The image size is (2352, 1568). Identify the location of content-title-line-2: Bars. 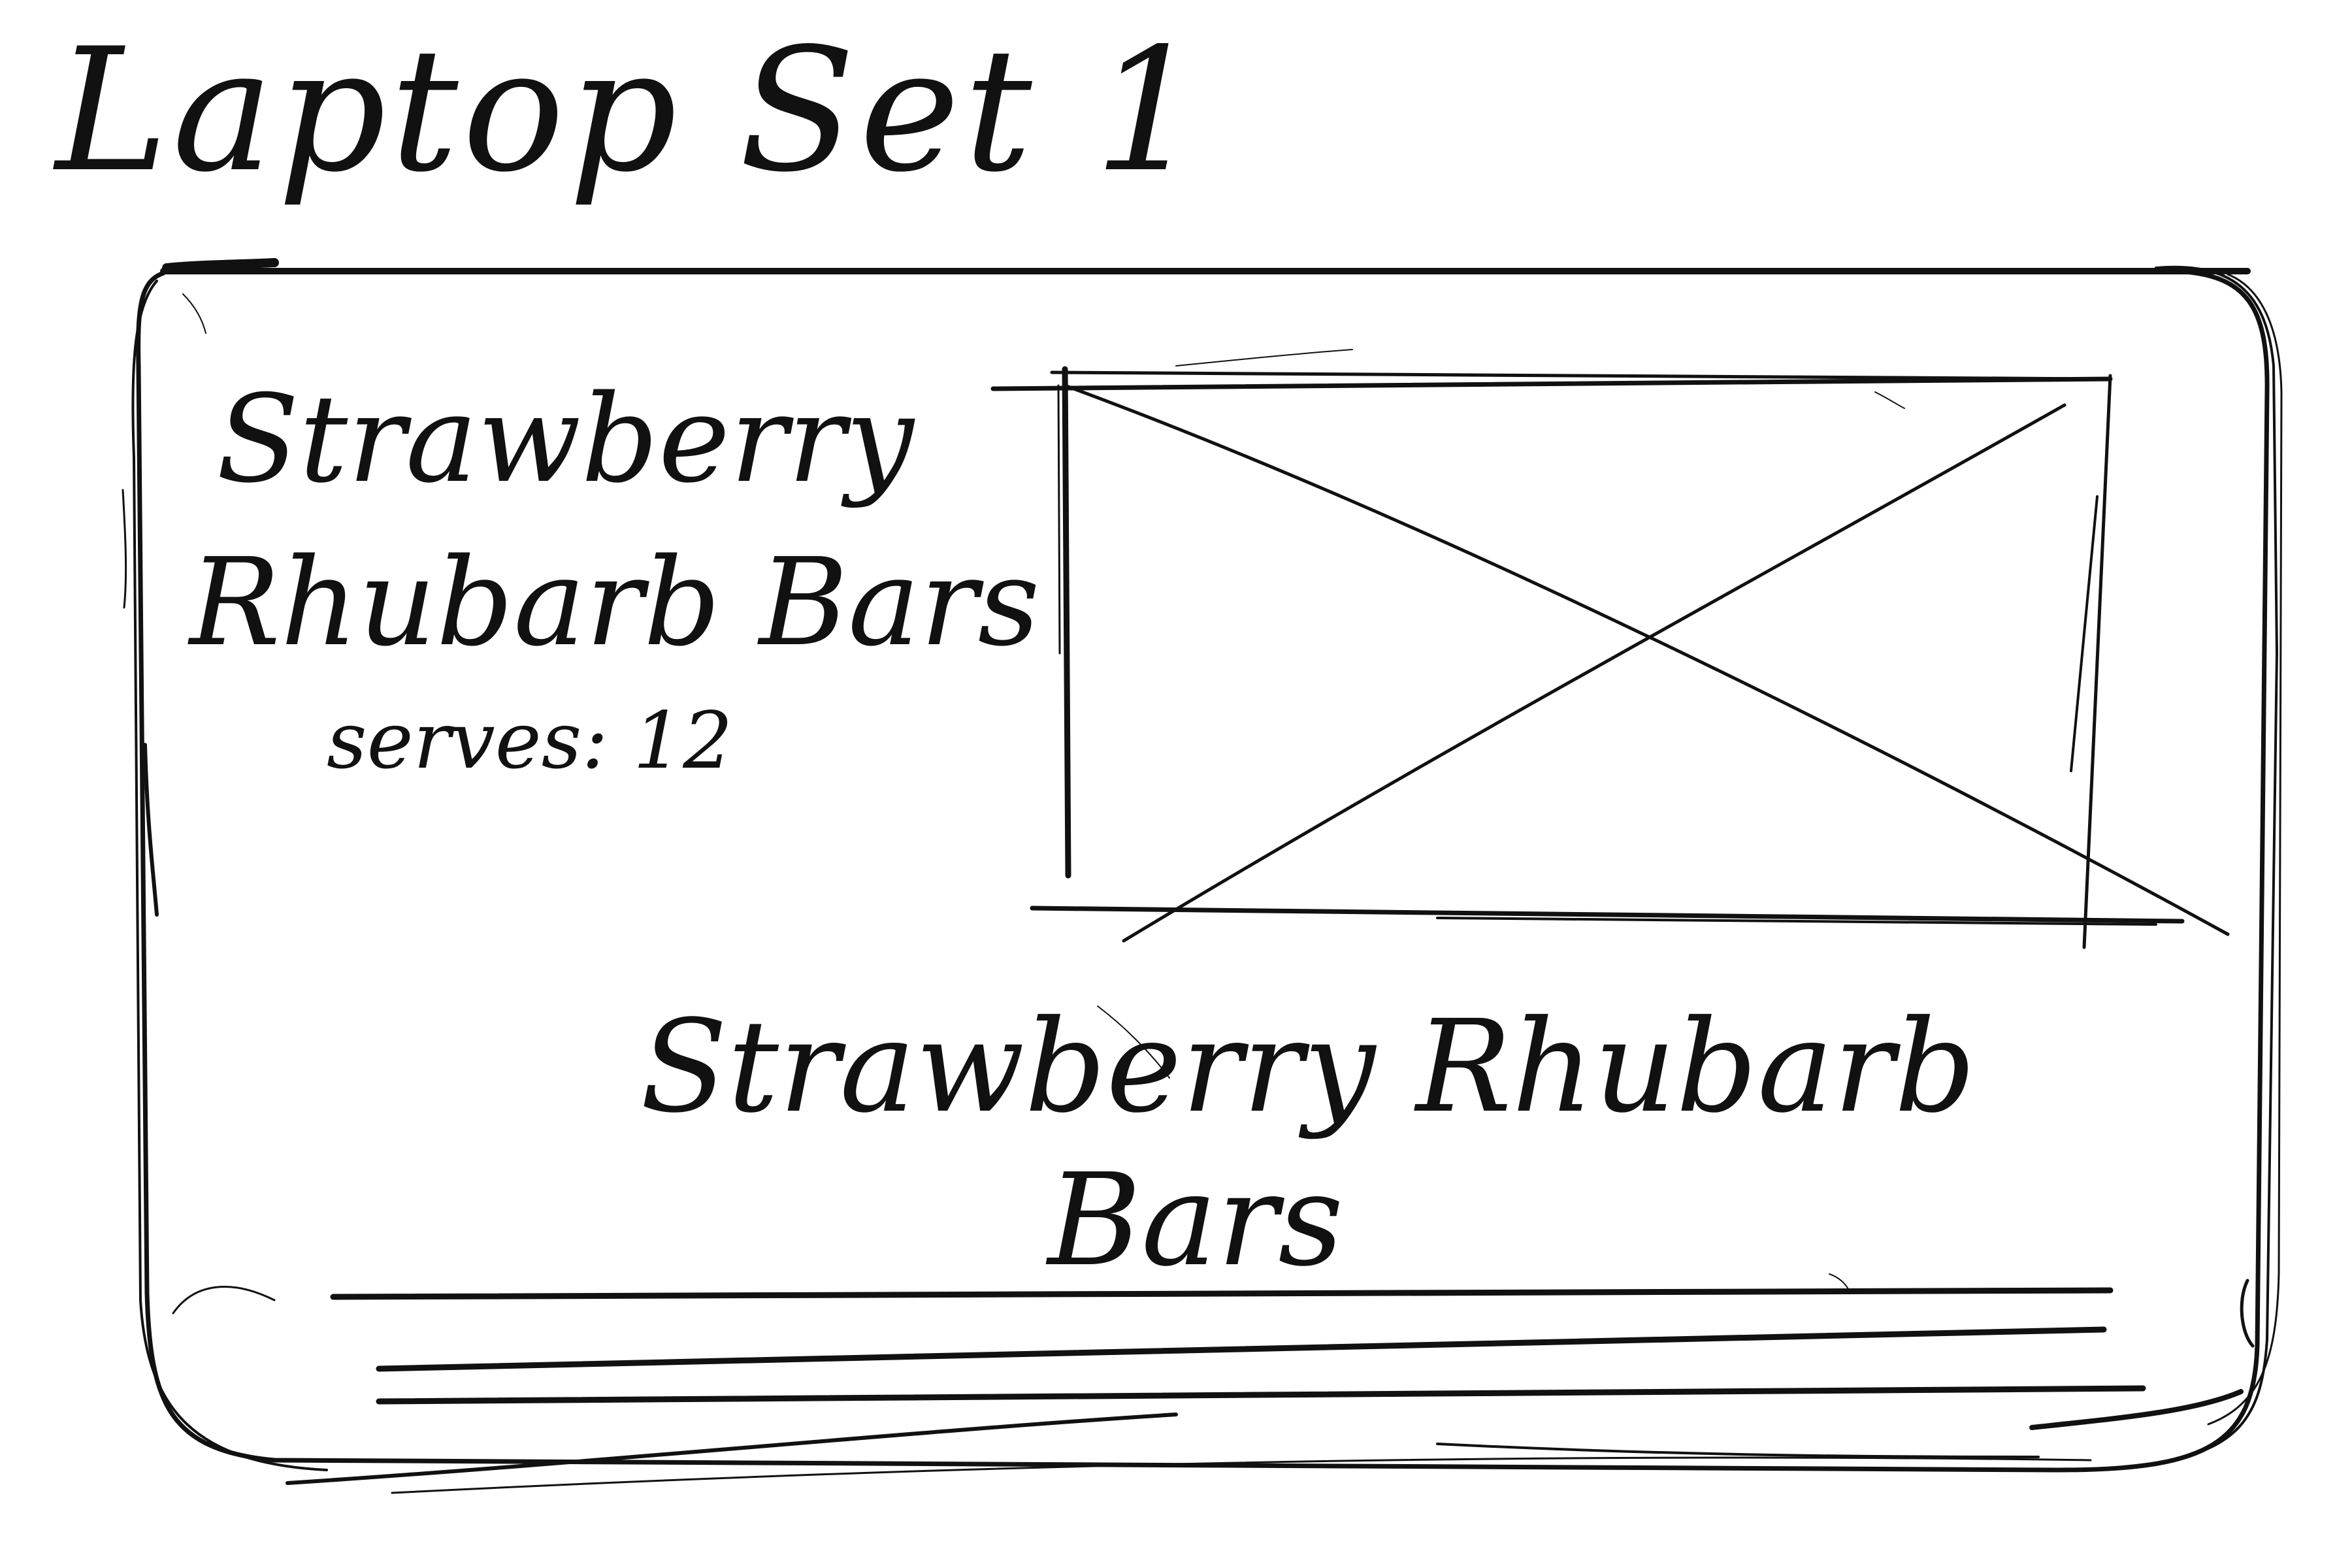
(1195, 1220).